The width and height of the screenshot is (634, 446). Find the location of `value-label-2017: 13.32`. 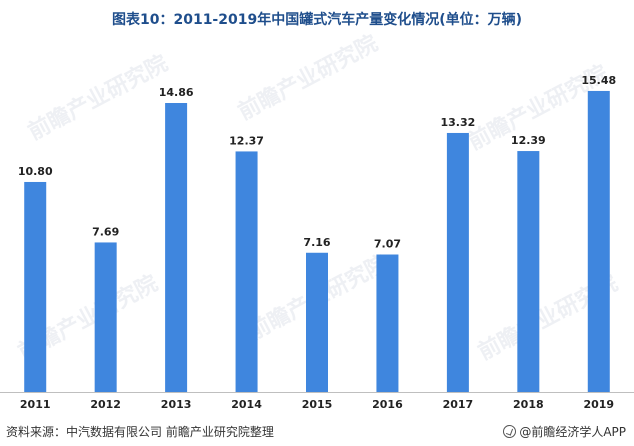

value-label-2017: 13.32 is located at coordinates (457, 122).